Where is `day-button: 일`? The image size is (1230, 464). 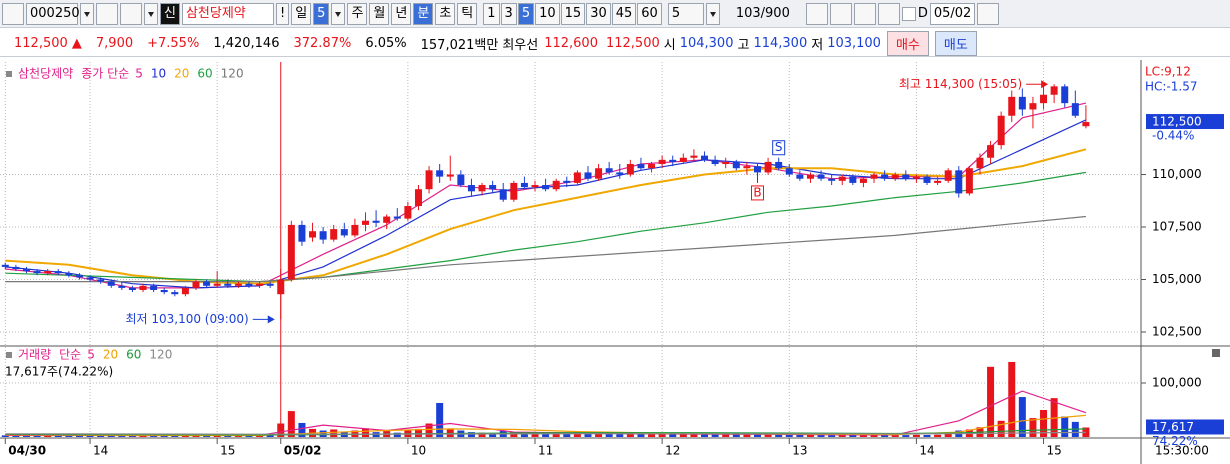 day-button: 일 is located at coordinates (301, 13).